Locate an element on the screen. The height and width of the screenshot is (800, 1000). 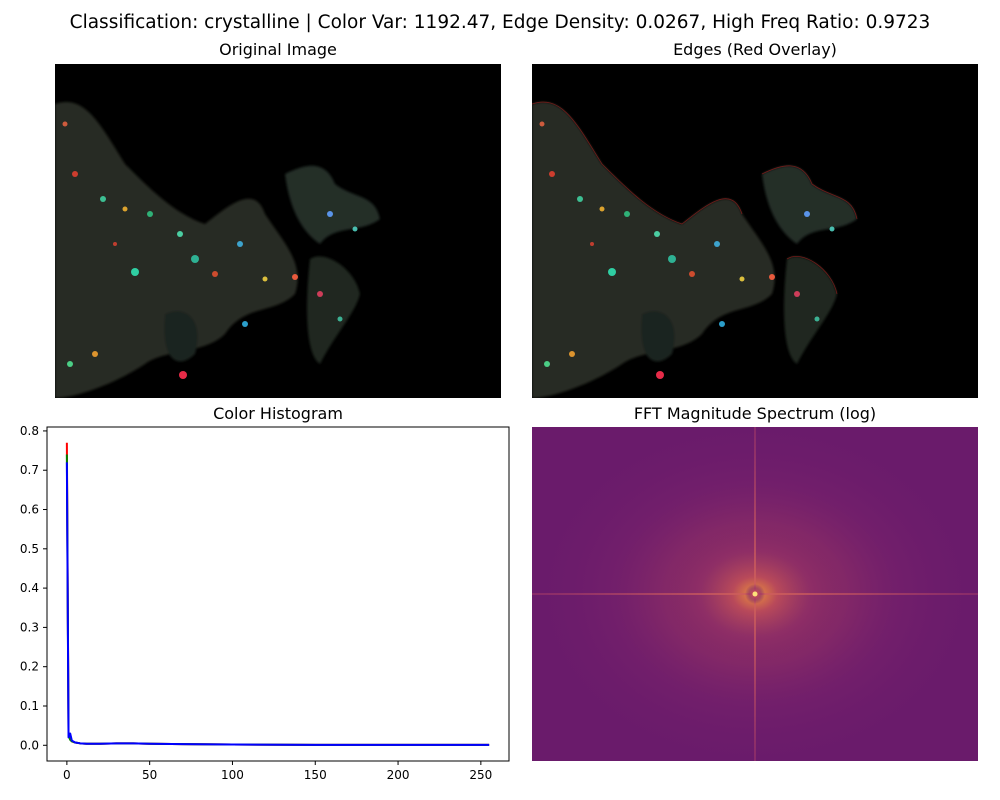
x-tick-label: 50 is located at coordinates (149, 775).